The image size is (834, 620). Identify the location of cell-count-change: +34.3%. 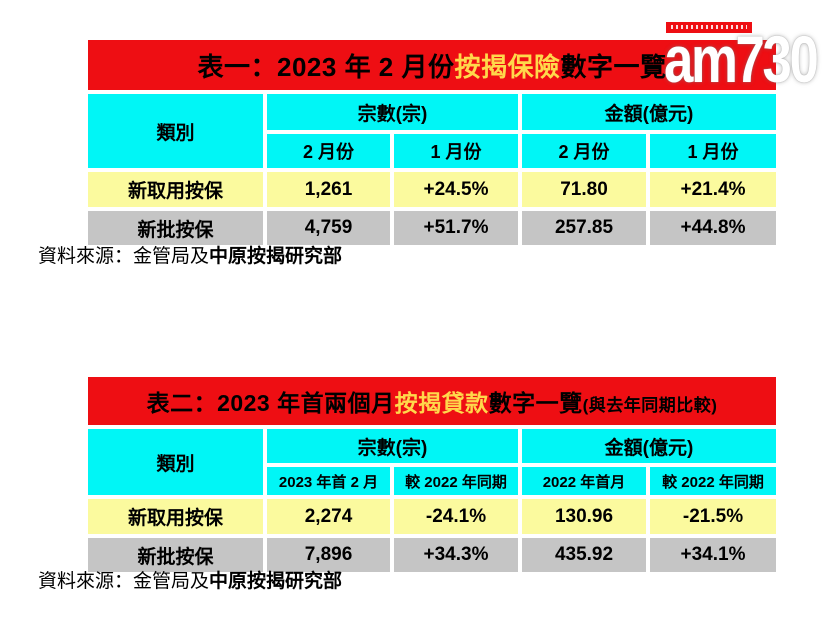
(456, 555).